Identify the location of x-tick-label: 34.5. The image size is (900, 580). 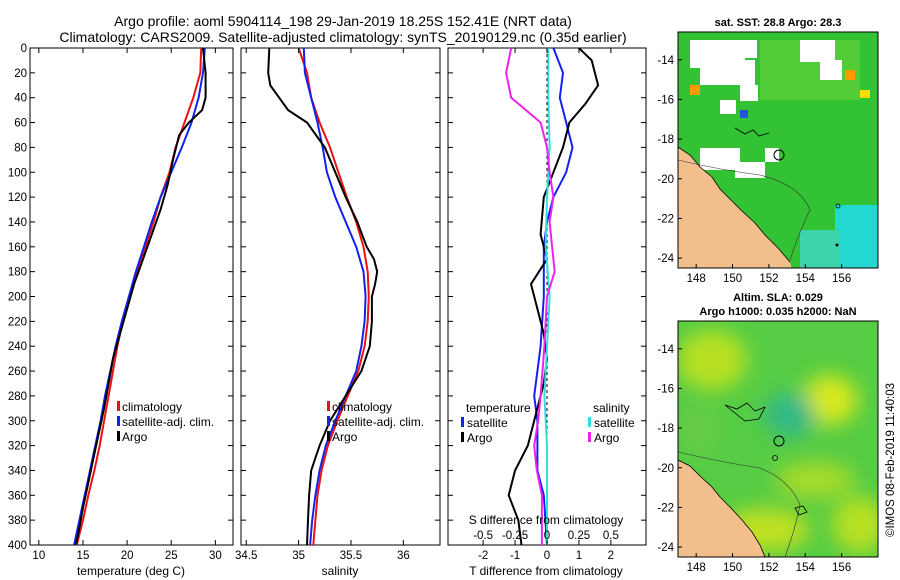
(246, 556).